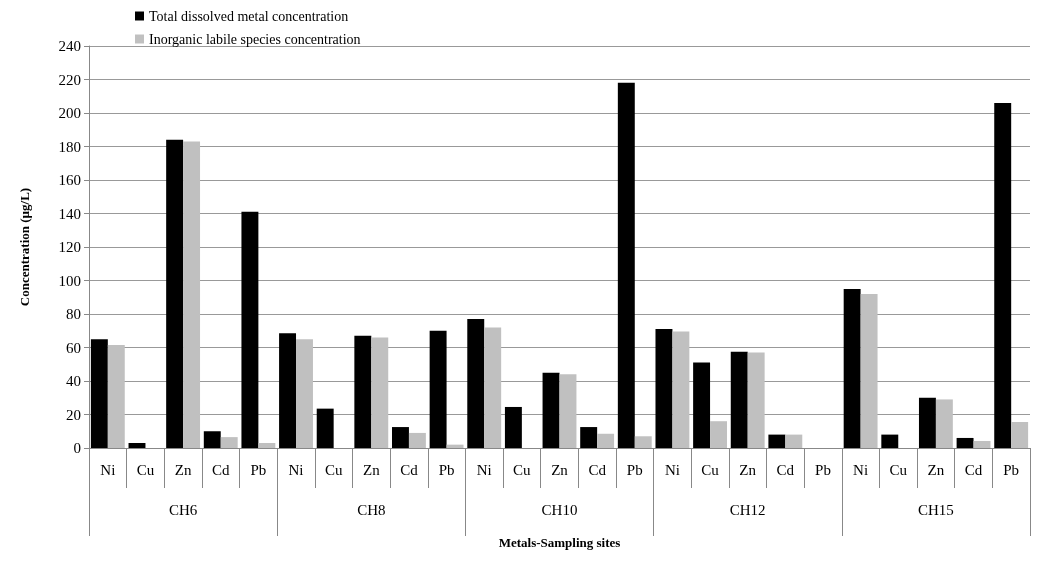 The image size is (1038, 569). I want to click on y-tick-label: 40, so click(73, 381).